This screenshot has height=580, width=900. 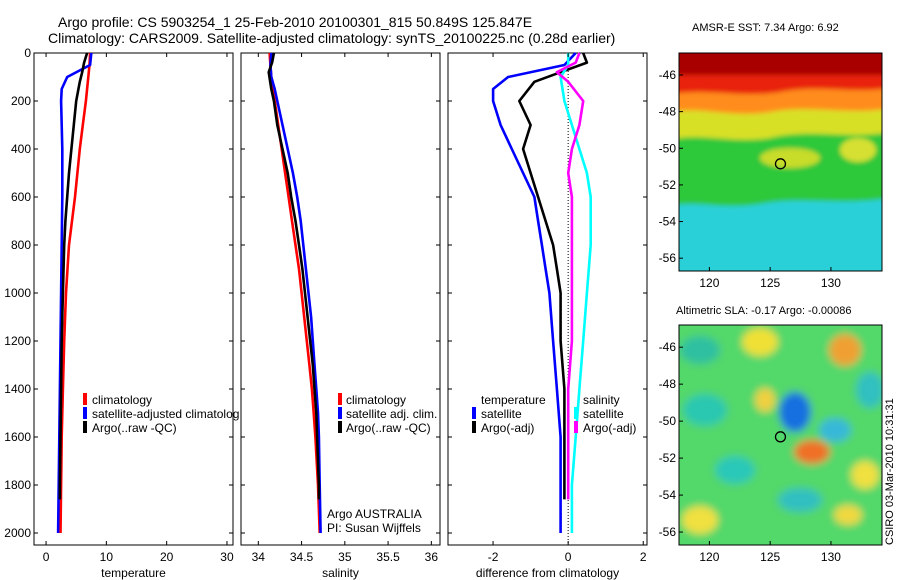 I want to click on y-tick-label: 800, so click(x=21, y=245).